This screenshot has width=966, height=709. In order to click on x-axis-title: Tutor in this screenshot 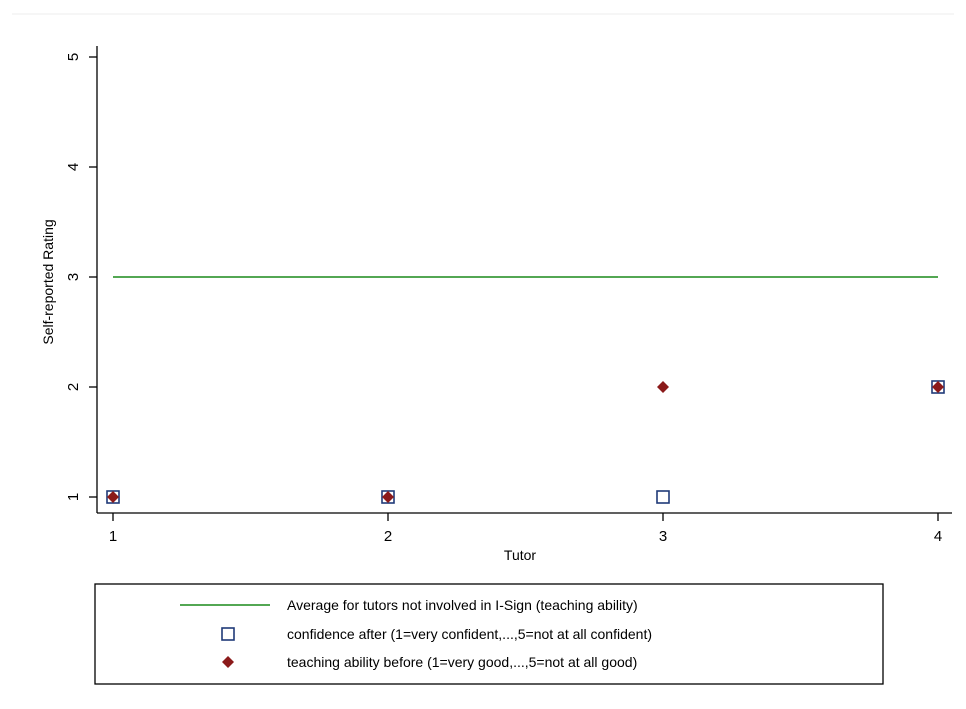, I will do `click(520, 555)`.